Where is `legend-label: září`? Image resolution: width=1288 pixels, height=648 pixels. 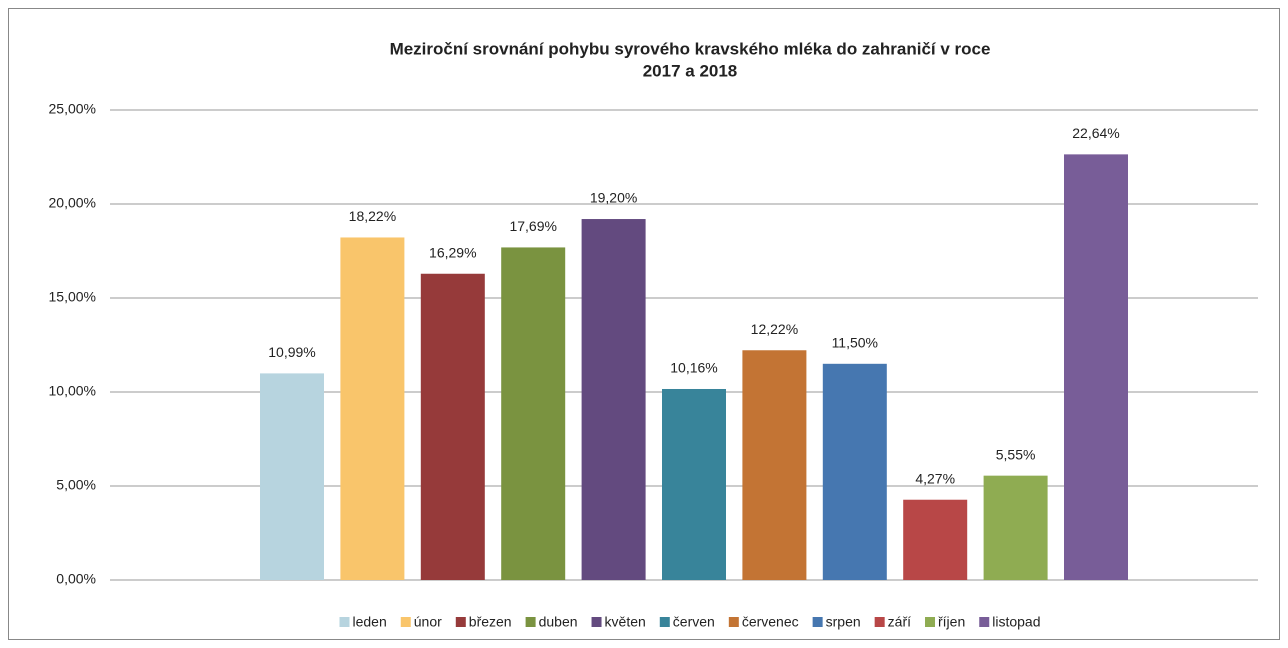 legend-label: září is located at coordinates (899, 622).